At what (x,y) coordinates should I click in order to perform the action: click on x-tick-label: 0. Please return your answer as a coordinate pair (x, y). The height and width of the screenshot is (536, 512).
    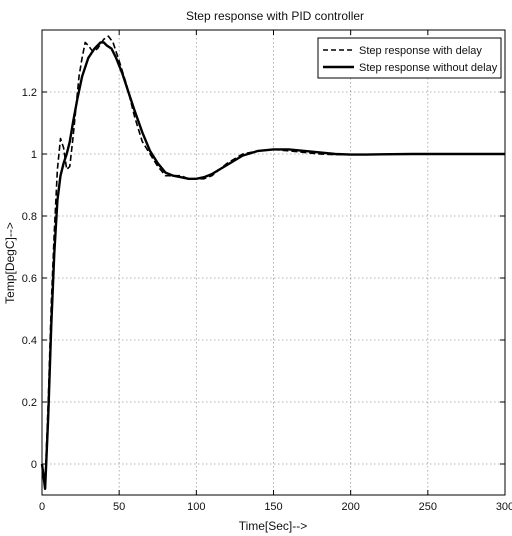
    Looking at the image, I should click on (42, 507).